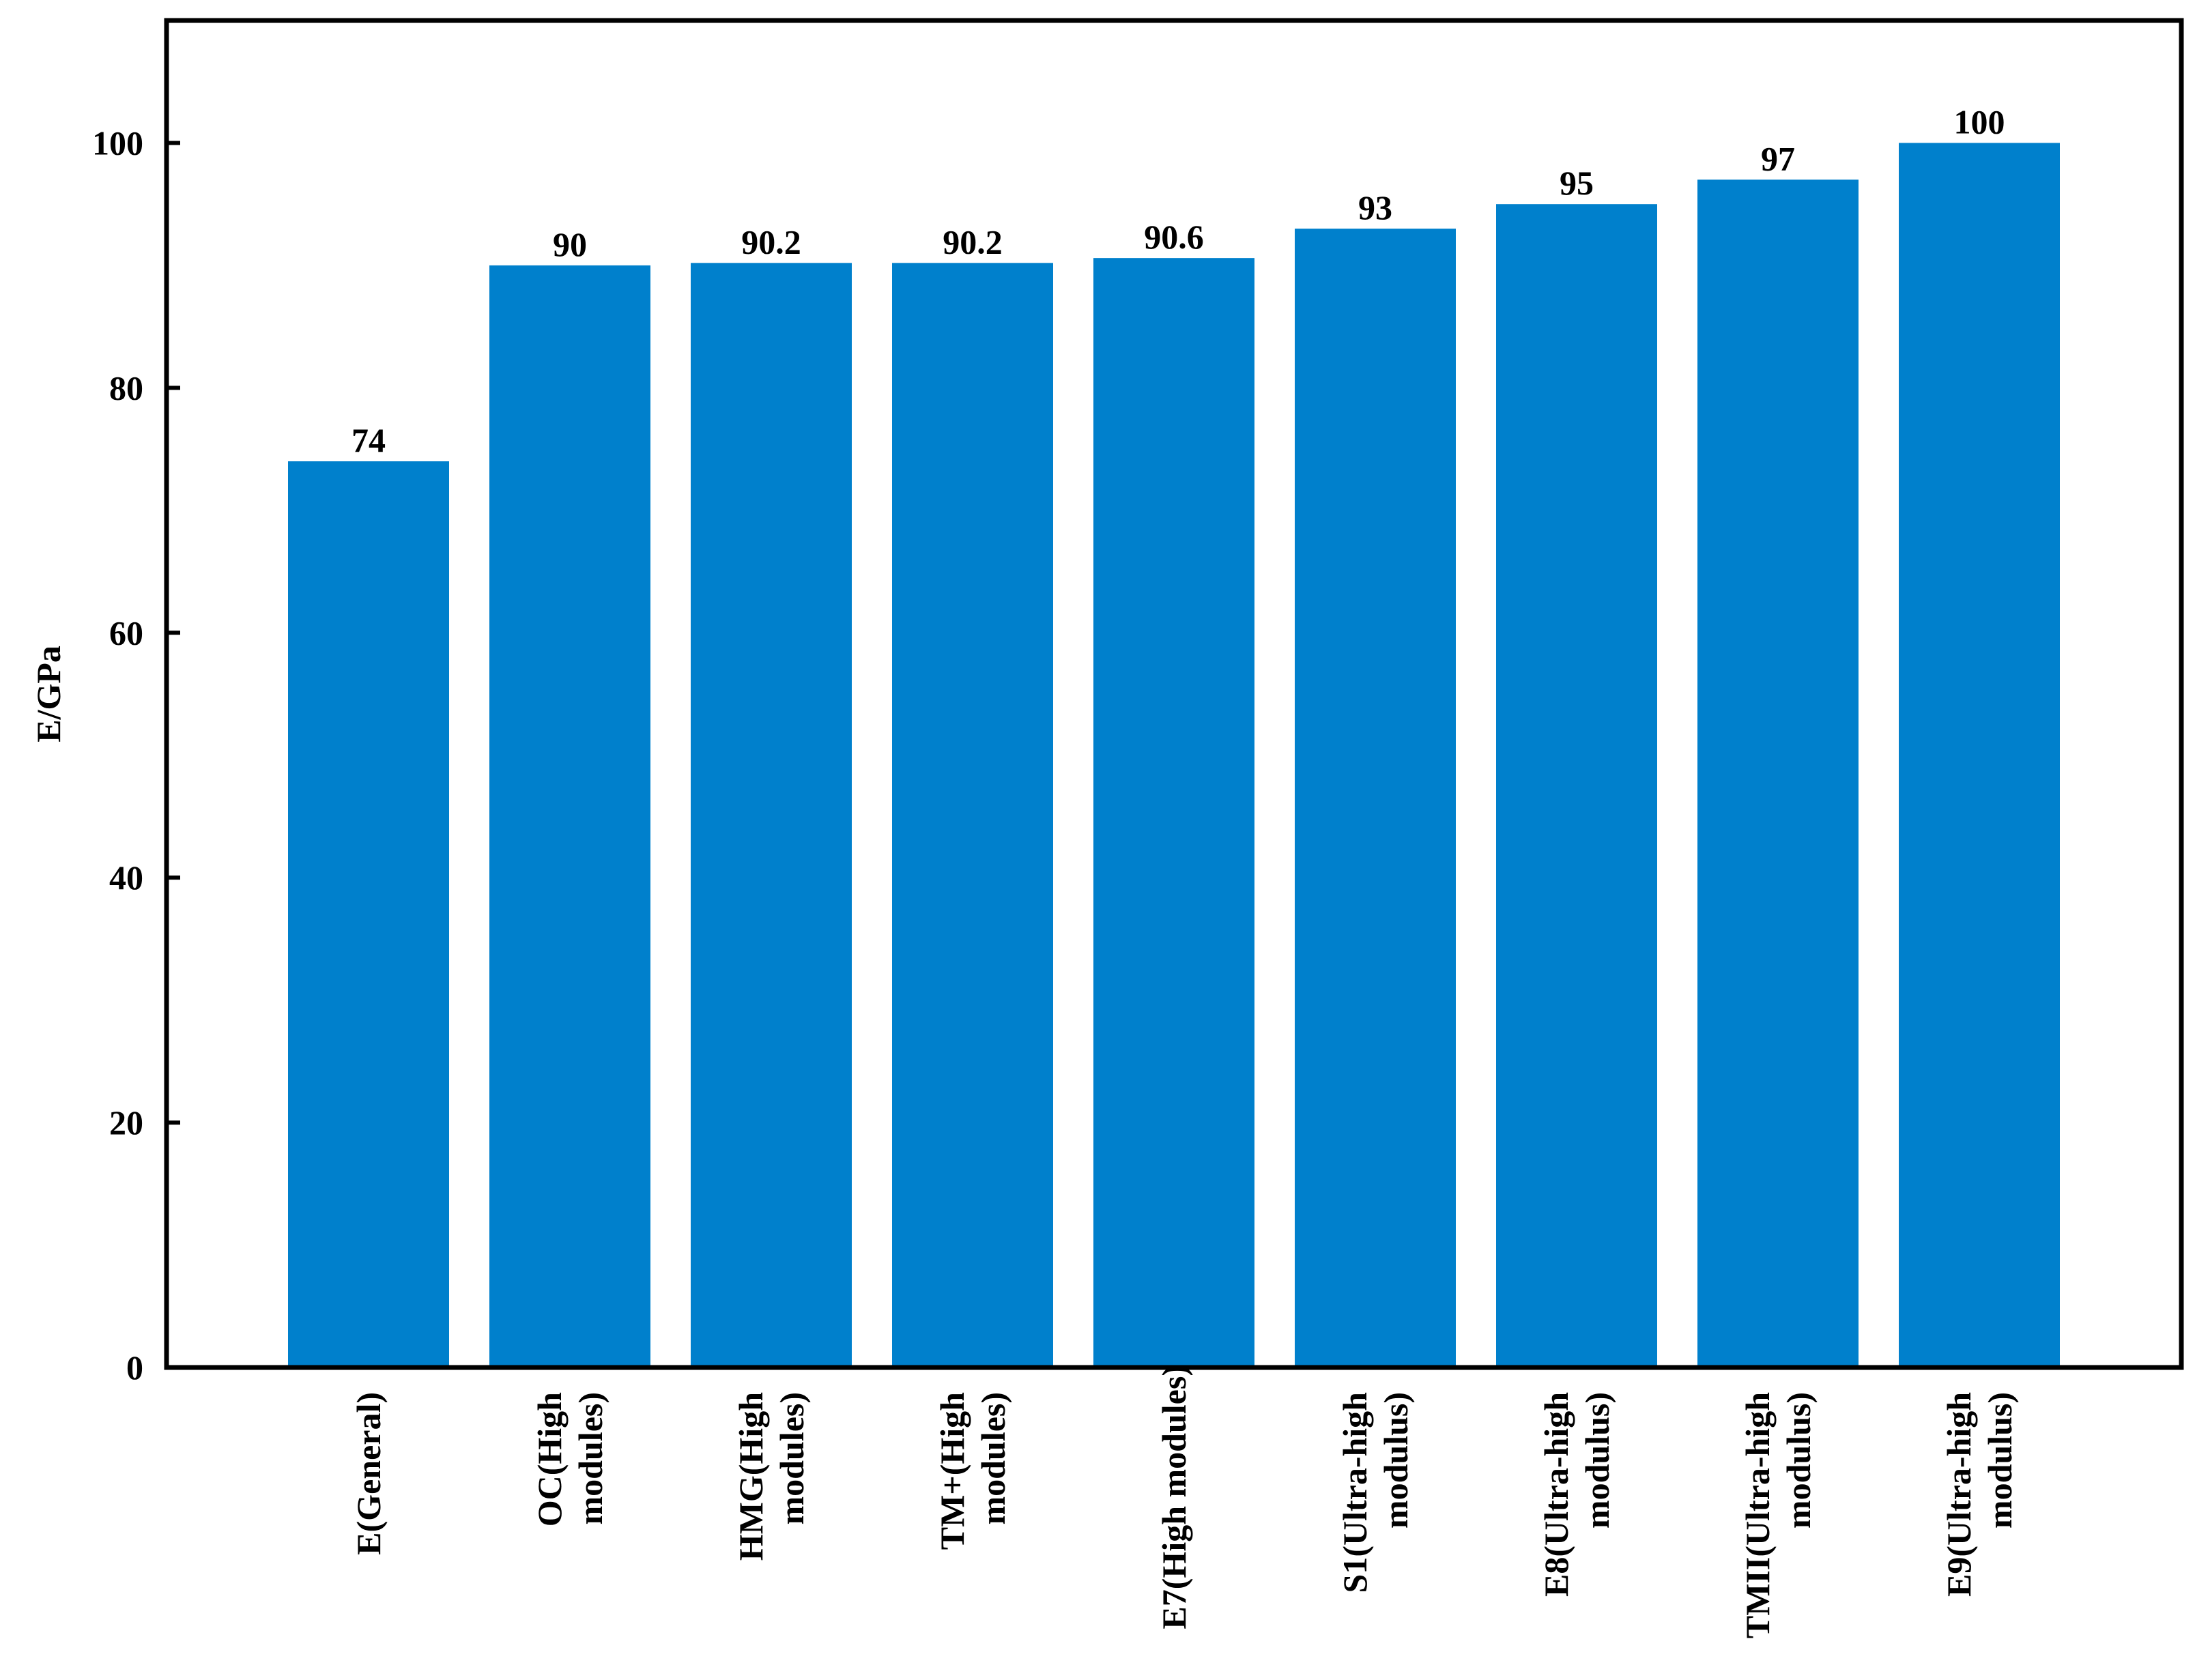 This screenshot has width=2195, height=1680. I want to click on x-tick-label: OC(Highmodules), so click(569, 1459).